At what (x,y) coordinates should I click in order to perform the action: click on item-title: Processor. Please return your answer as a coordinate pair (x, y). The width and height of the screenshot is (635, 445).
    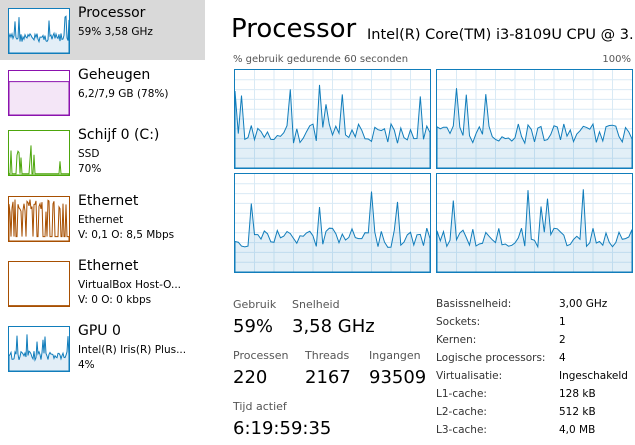
    Looking at the image, I should click on (112, 13).